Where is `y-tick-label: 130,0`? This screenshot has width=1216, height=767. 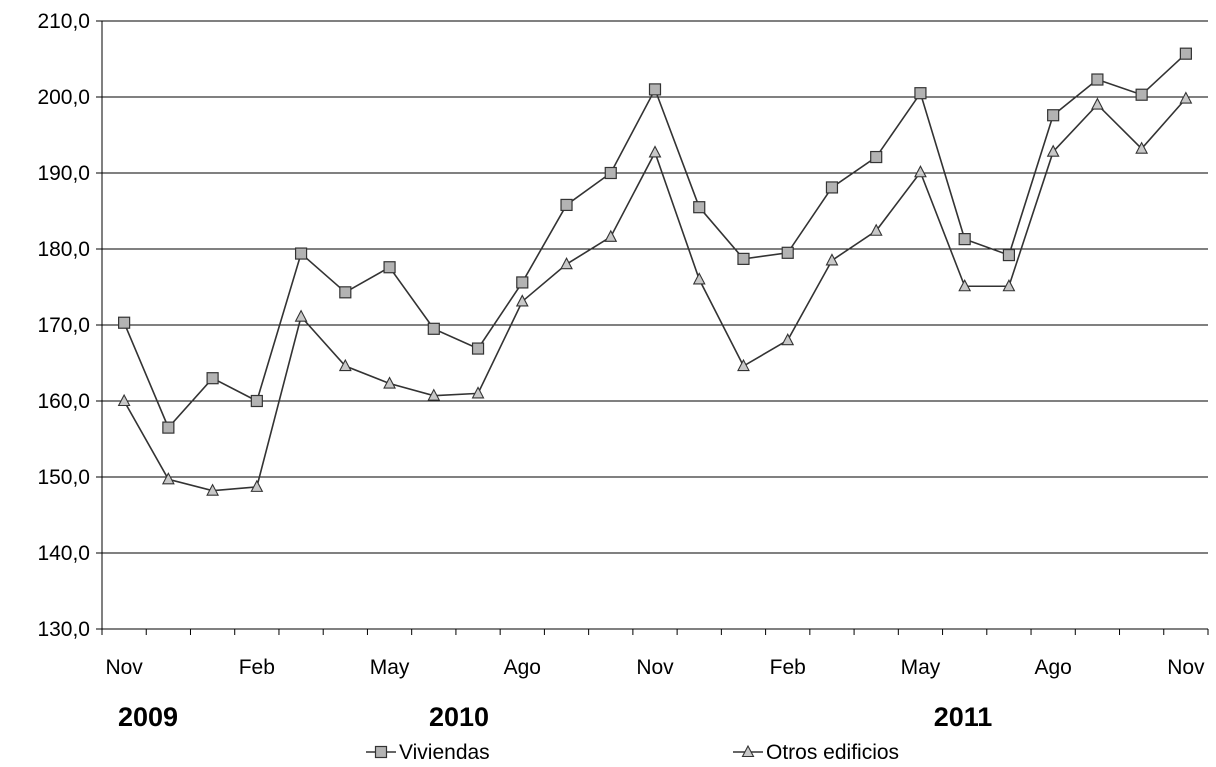
y-tick-label: 130,0 is located at coordinates (63, 629).